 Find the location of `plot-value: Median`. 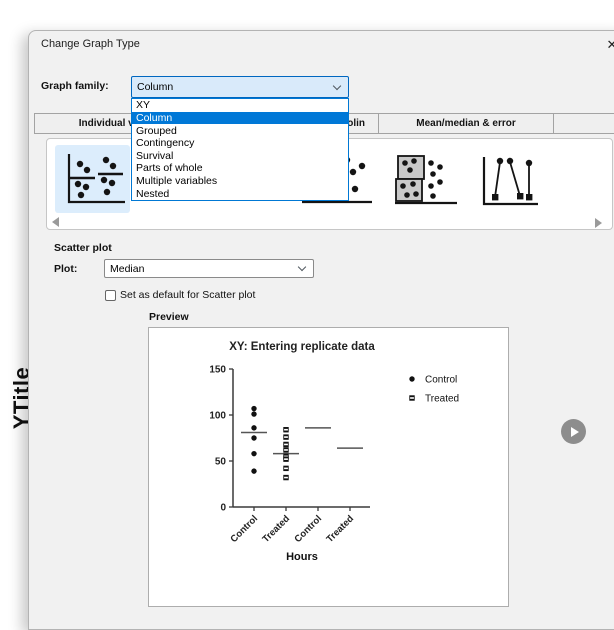

plot-value: Median is located at coordinates (127, 268).